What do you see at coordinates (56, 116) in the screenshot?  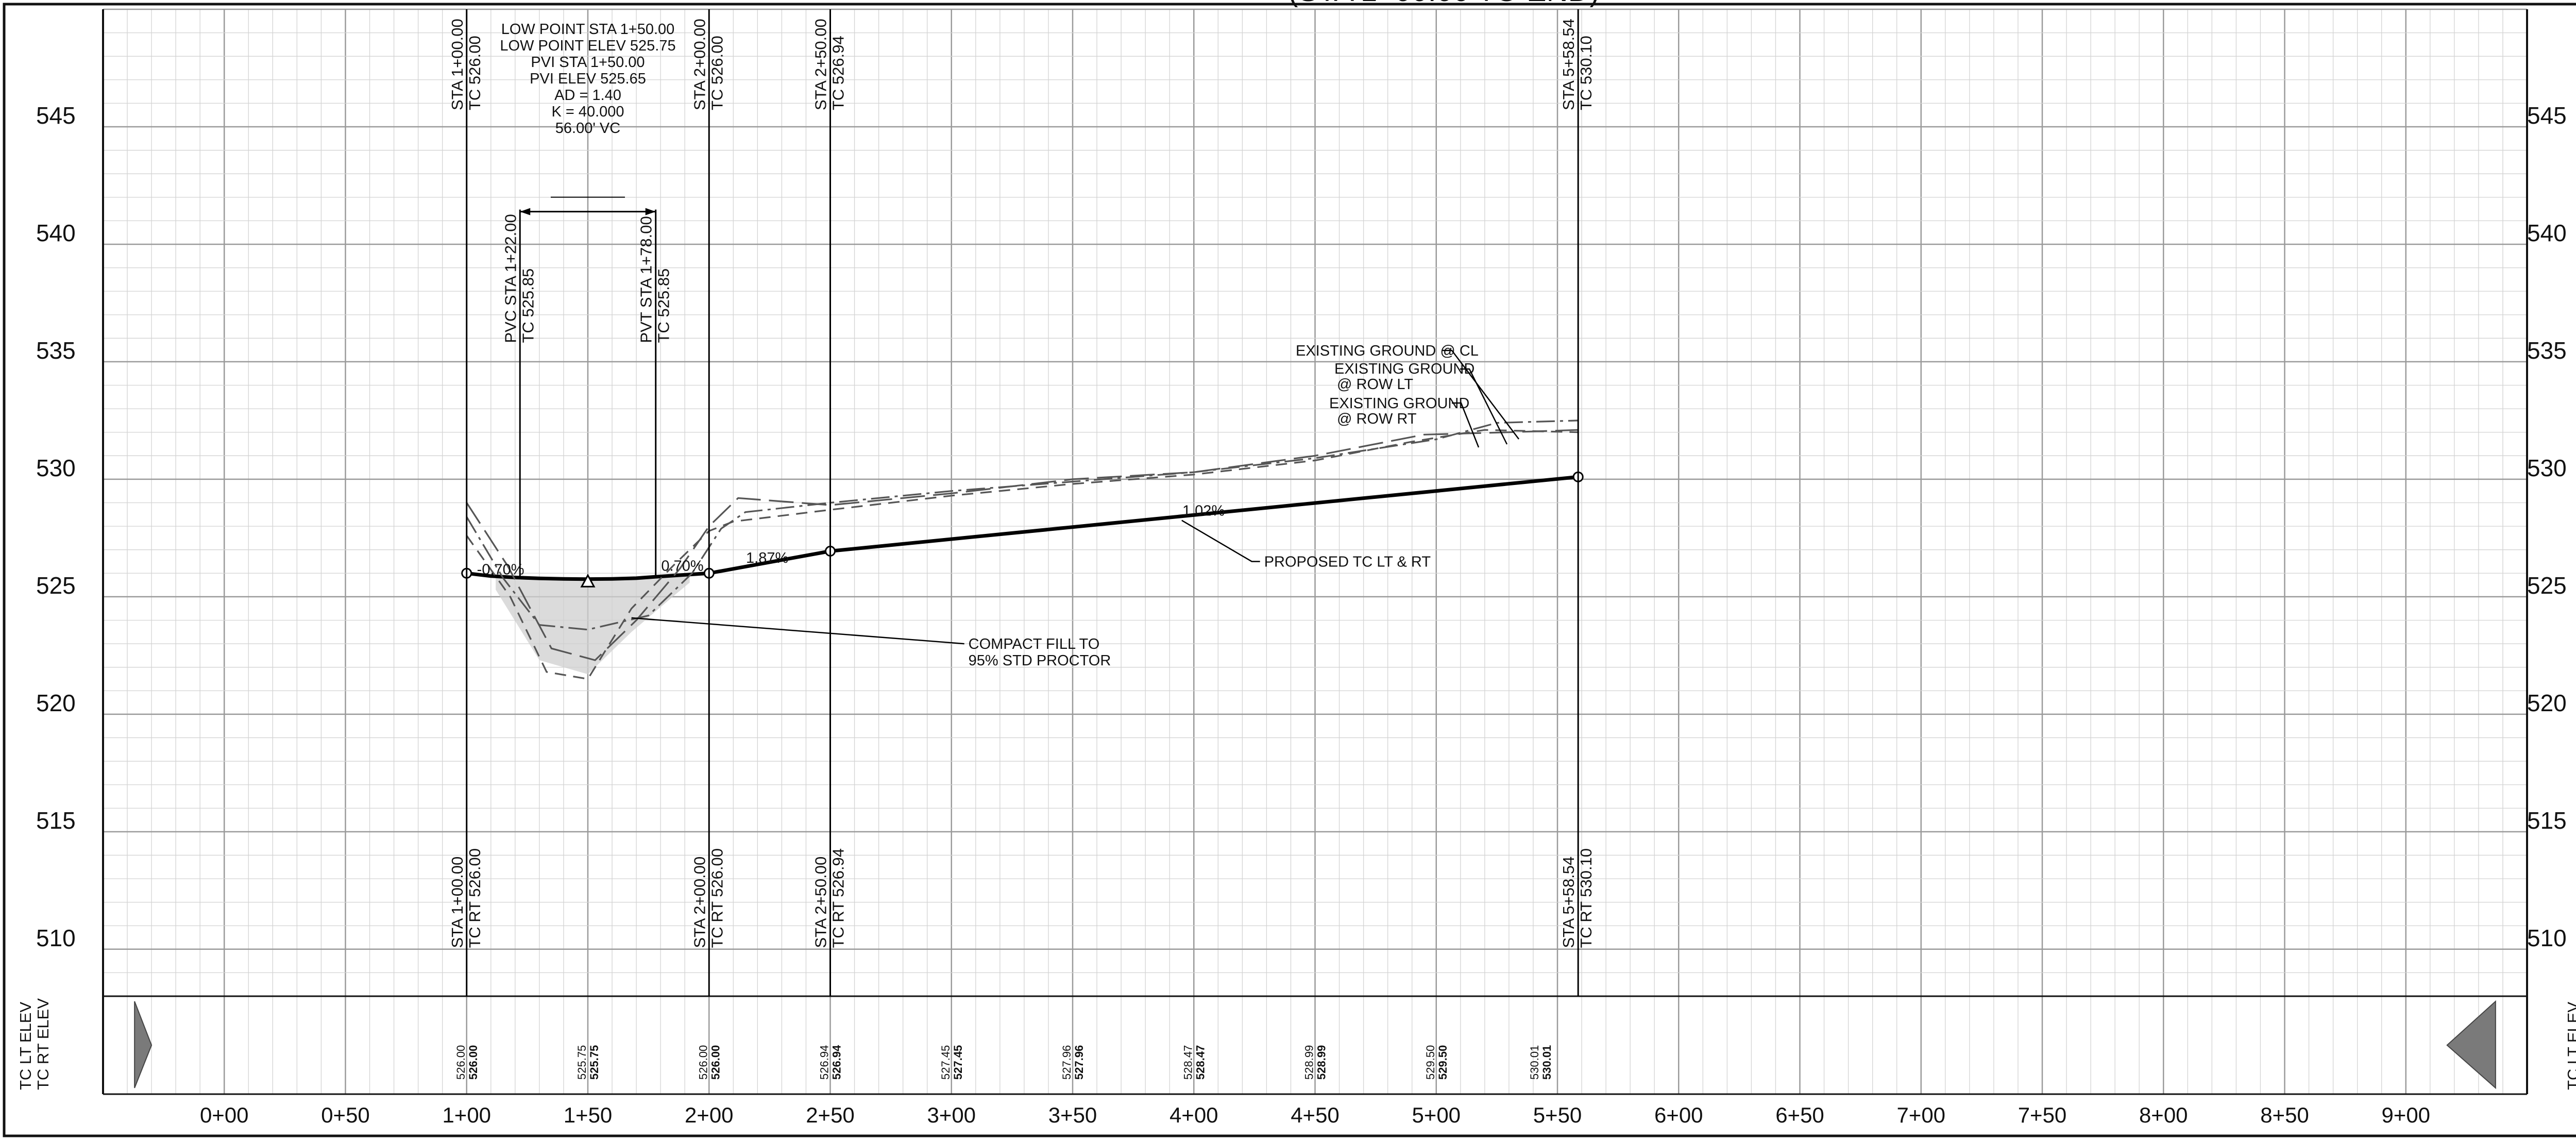 I see `y-tick-label-left: 545` at bounding box center [56, 116].